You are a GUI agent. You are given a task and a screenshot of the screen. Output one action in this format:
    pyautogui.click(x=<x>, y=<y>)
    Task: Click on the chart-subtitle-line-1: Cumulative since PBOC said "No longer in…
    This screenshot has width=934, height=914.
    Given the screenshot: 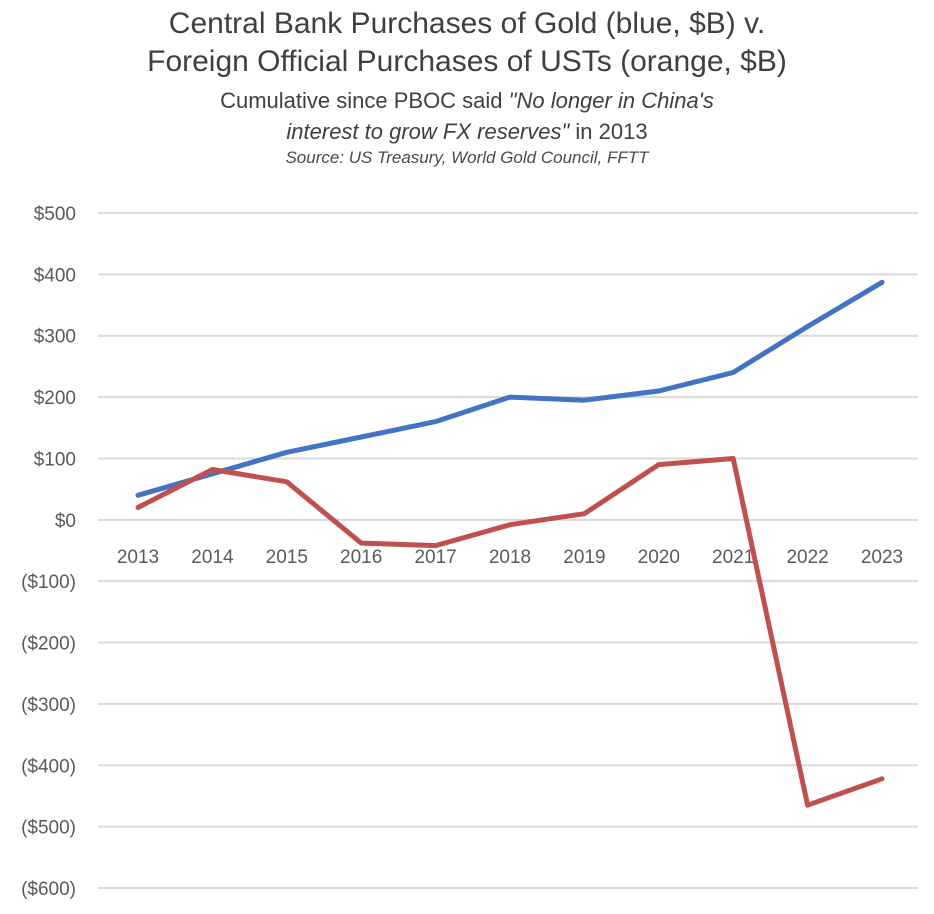 What is the action you would take?
    pyautogui.click(x=467, y=100)
    